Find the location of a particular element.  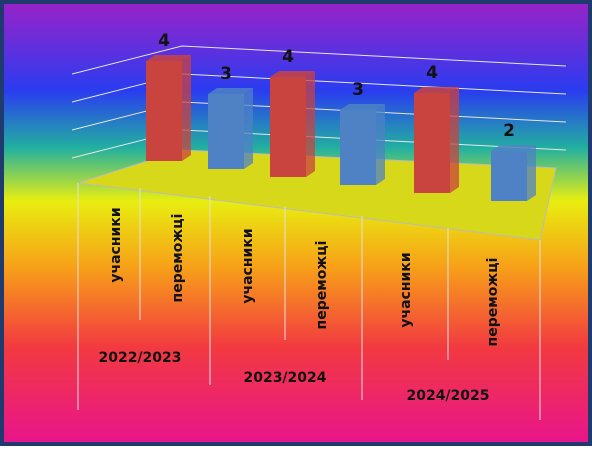

group-label: 2023/2024 is located at coordinates (284, 378).